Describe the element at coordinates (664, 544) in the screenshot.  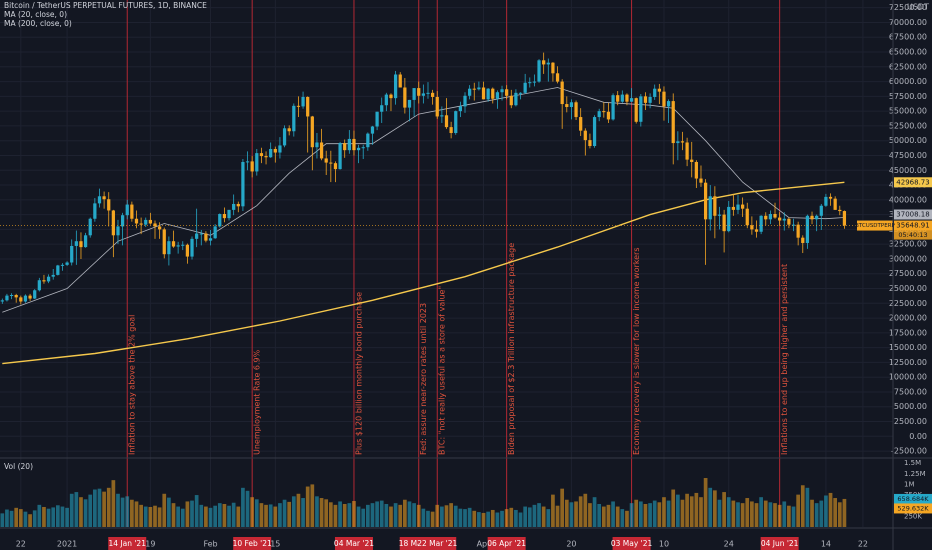
I see `x-tick-label: 10` at that location.